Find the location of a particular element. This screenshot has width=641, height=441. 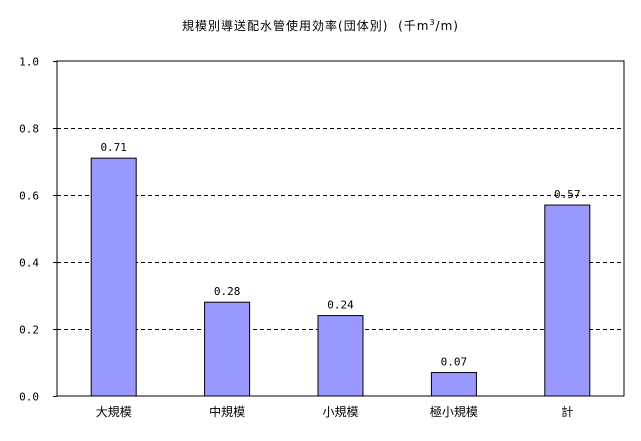

y-tick-label: 1.0 is located at coordinates (29, 62).